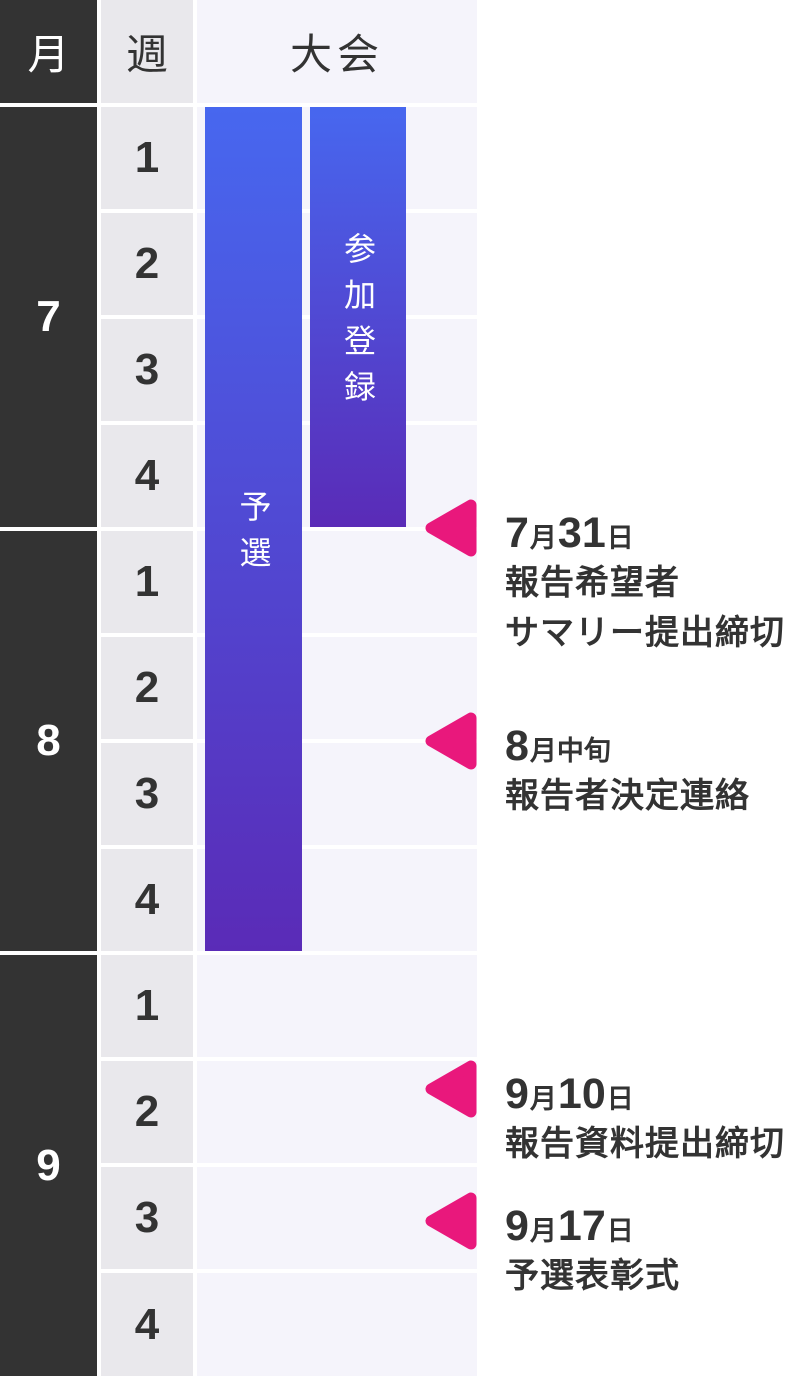 This screenshot has width=796, height=1376. Describe the element at coordinates (253, 536) in the screenshot. I see `bar-label: 予選` at that location.